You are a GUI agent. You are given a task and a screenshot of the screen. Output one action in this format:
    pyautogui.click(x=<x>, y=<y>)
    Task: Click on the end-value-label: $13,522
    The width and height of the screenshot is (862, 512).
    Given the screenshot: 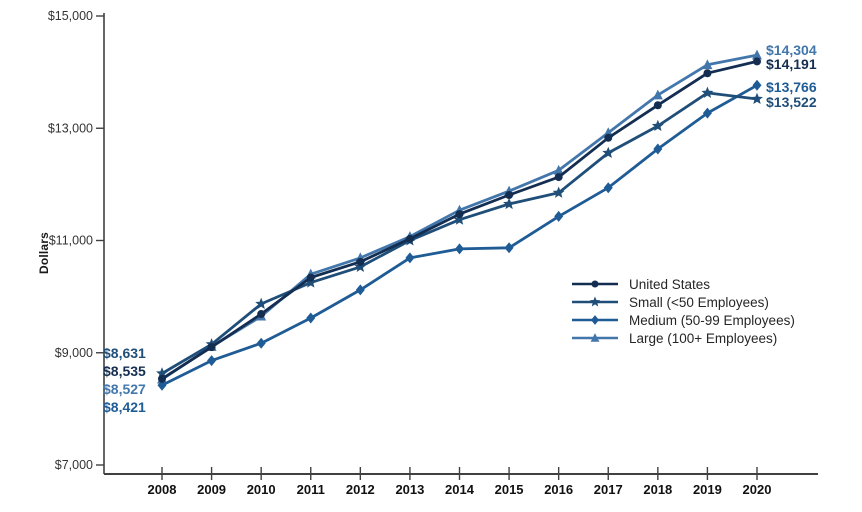 What is the action you would take?
    pyautogui.click(x=791, y=101)
    